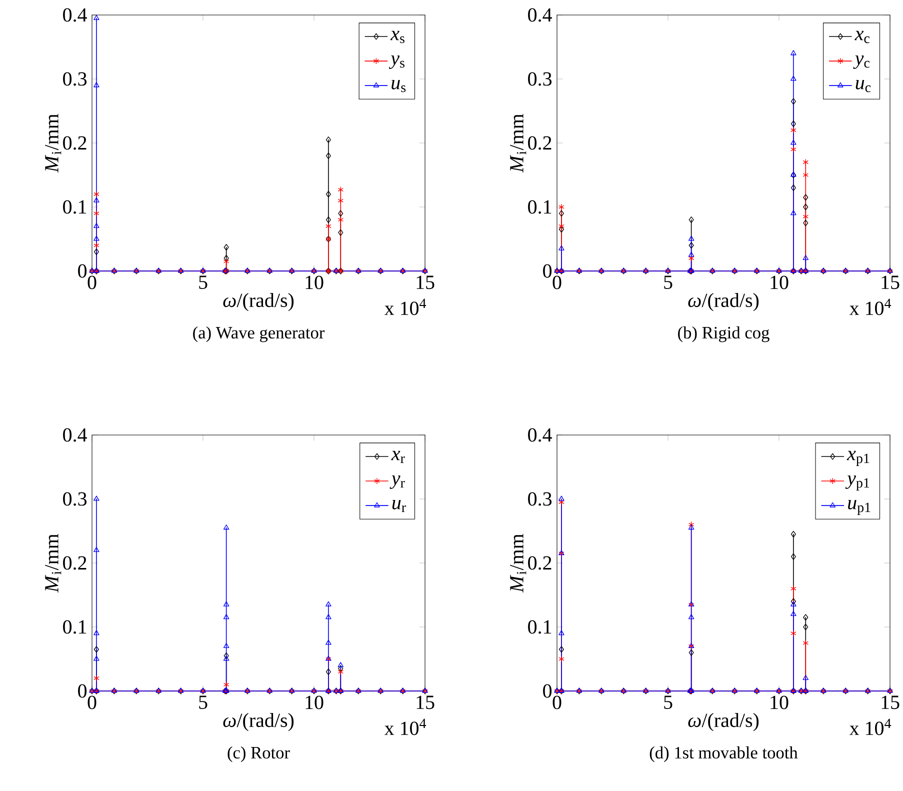 Image resolution: width=903 pixels, height=791 pixels. I want to click on text: (b) Rigid cog, so click(724, 334).